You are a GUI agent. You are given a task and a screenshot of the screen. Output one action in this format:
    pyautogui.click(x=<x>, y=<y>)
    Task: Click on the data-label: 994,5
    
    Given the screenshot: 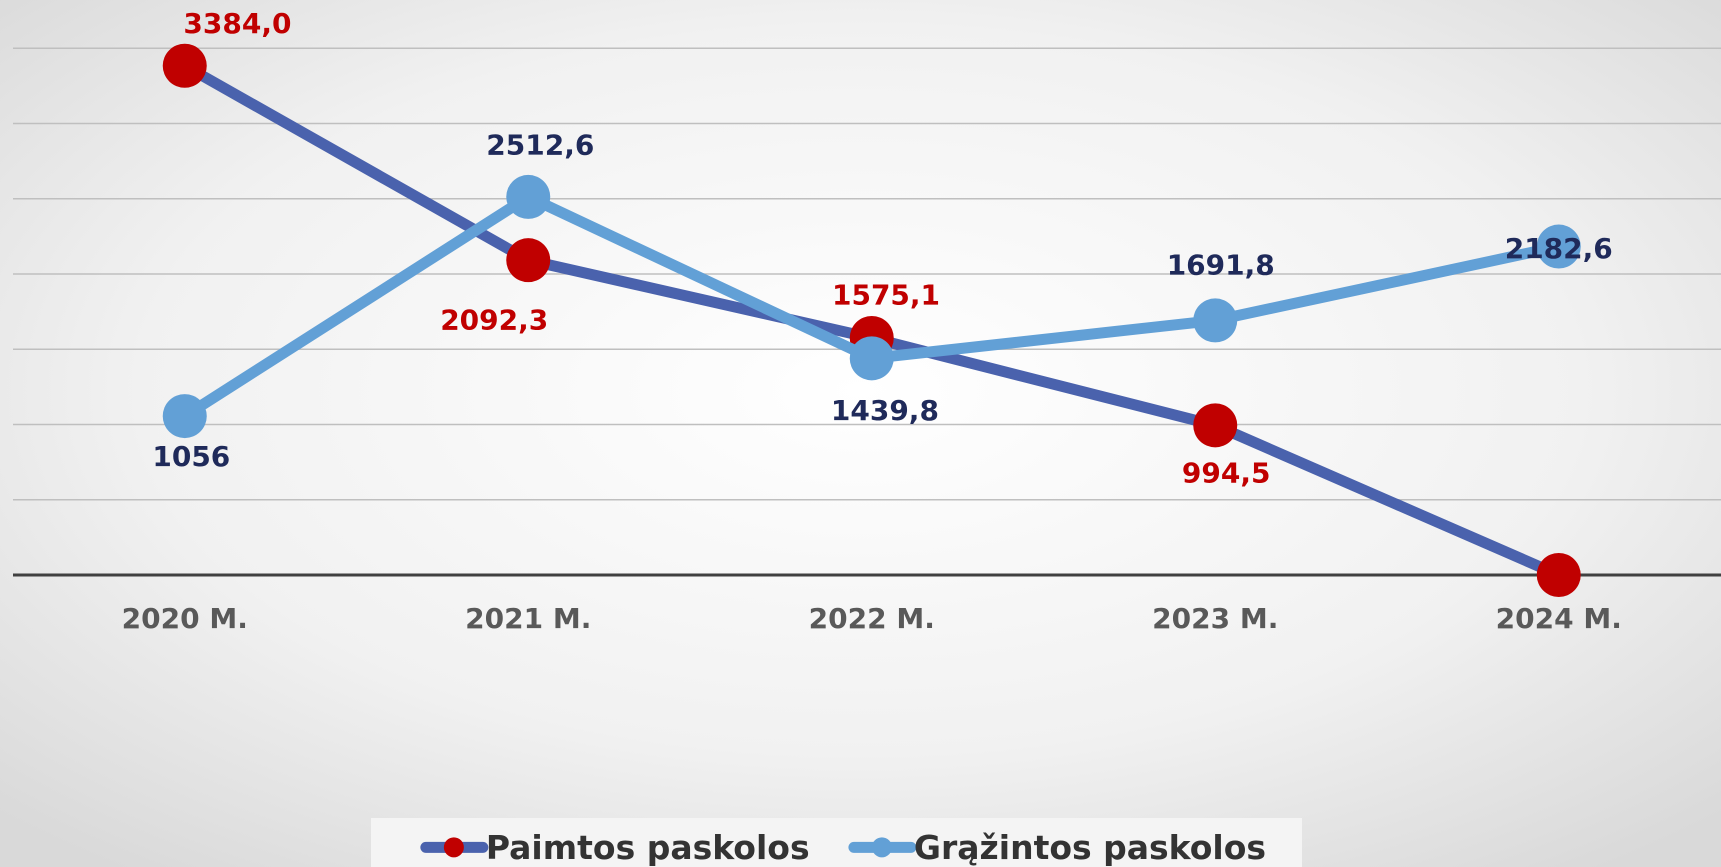 What is the action you would take?
    pyautogui.click(x=1226, y=473)
    